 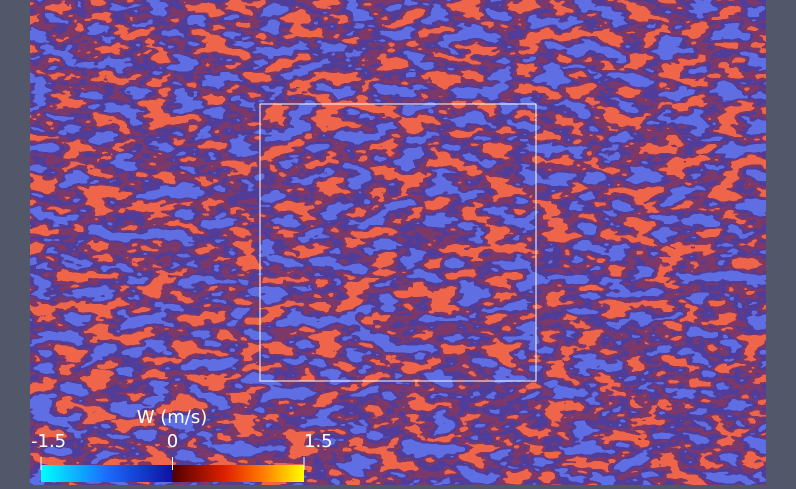 What do you see at coordinates (172, 473) in the screenshot?
I see `colorbar-gradient` at bounding box center [172, 473].